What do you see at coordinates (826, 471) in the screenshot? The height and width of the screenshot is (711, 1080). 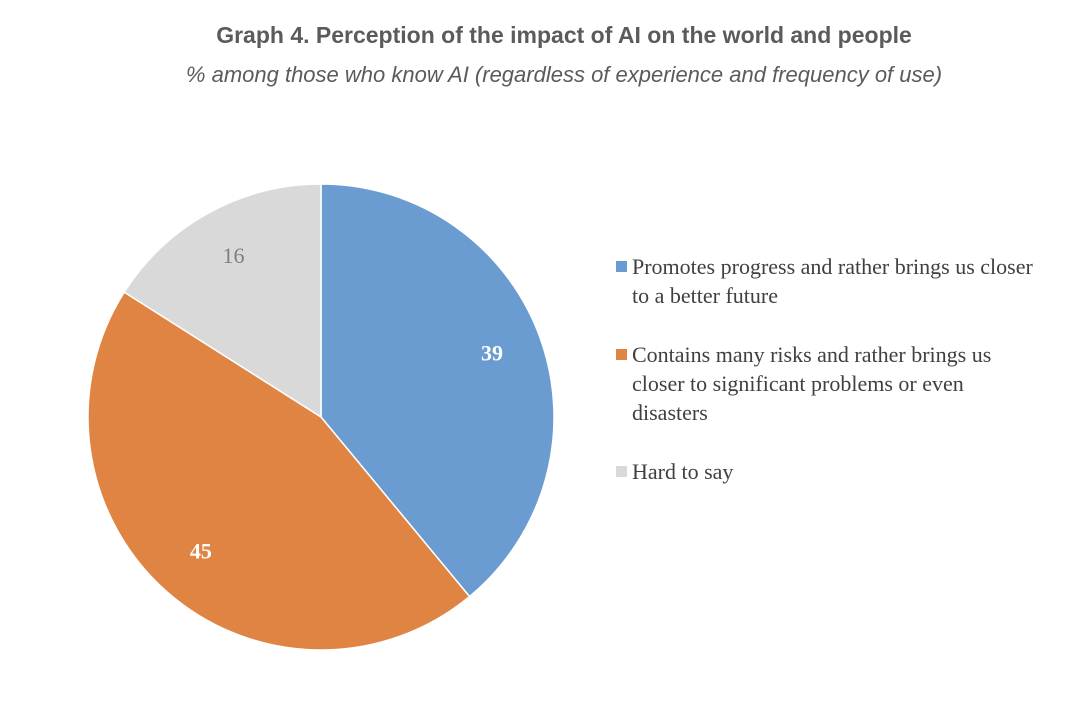 I see `legend-item-hard-to-say: Hard to say` at bounding box center [826, 471].